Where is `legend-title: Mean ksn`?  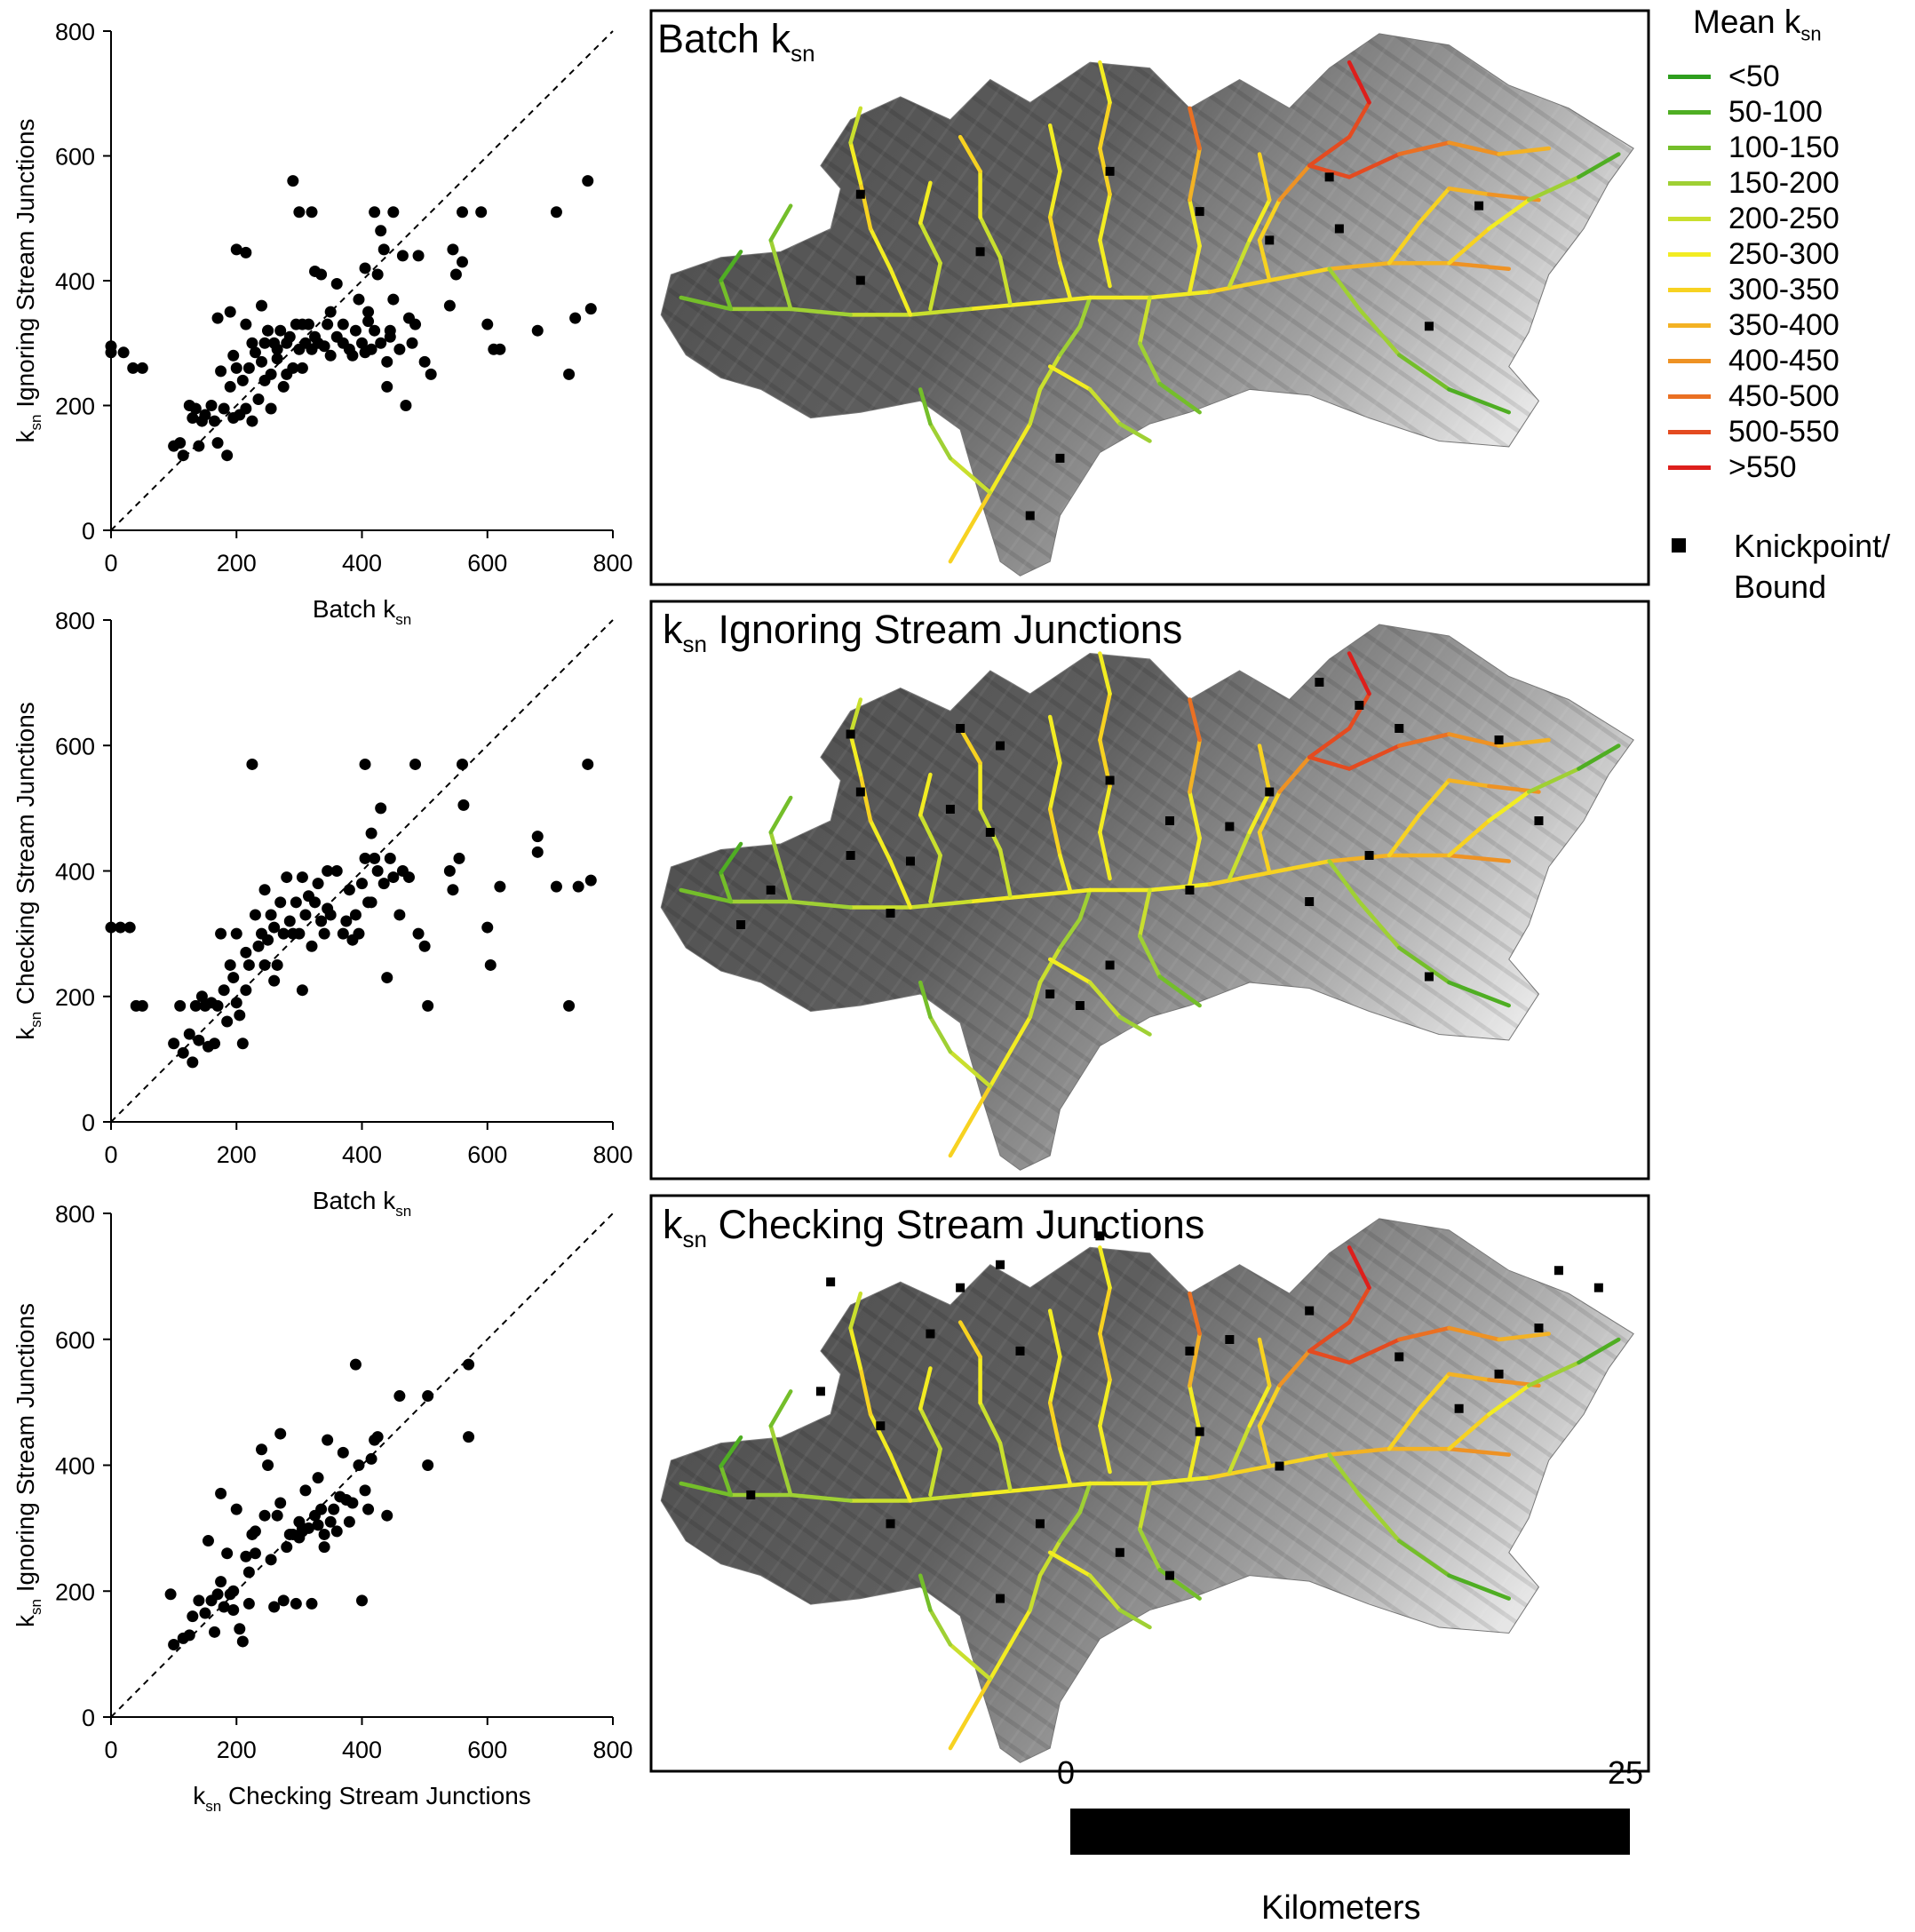
legend-title: Mean ksn is located at coordinates (1757, 24).